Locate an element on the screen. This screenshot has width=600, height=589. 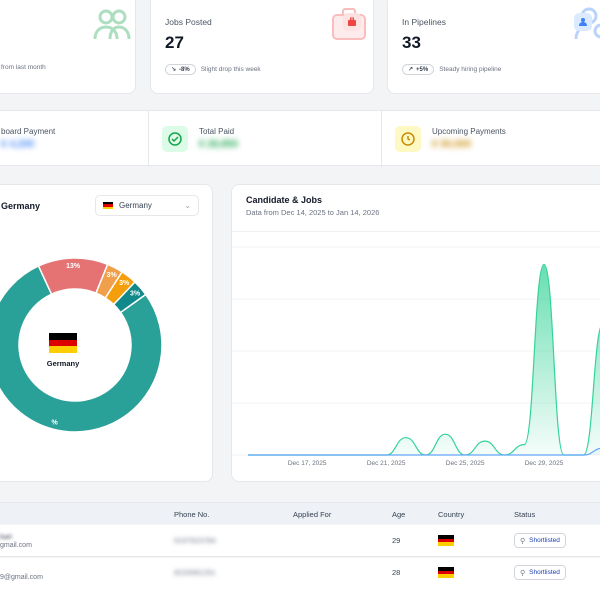
users-icon is located at coordinates (112, 24).